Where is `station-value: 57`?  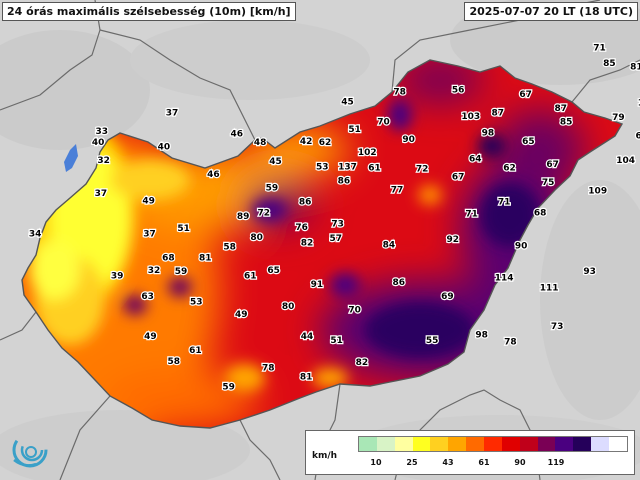 station-value: 57 is located at coordinates (336, 239).